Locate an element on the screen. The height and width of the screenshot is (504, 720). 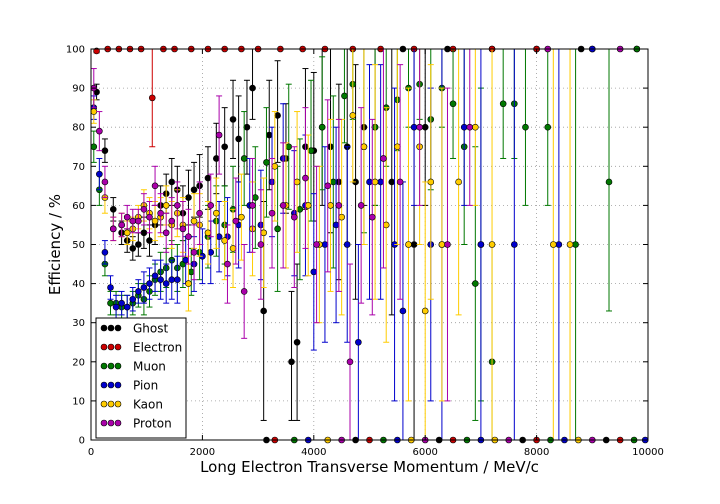
y-tick-label: 20 is located at coordinates (78, 362).